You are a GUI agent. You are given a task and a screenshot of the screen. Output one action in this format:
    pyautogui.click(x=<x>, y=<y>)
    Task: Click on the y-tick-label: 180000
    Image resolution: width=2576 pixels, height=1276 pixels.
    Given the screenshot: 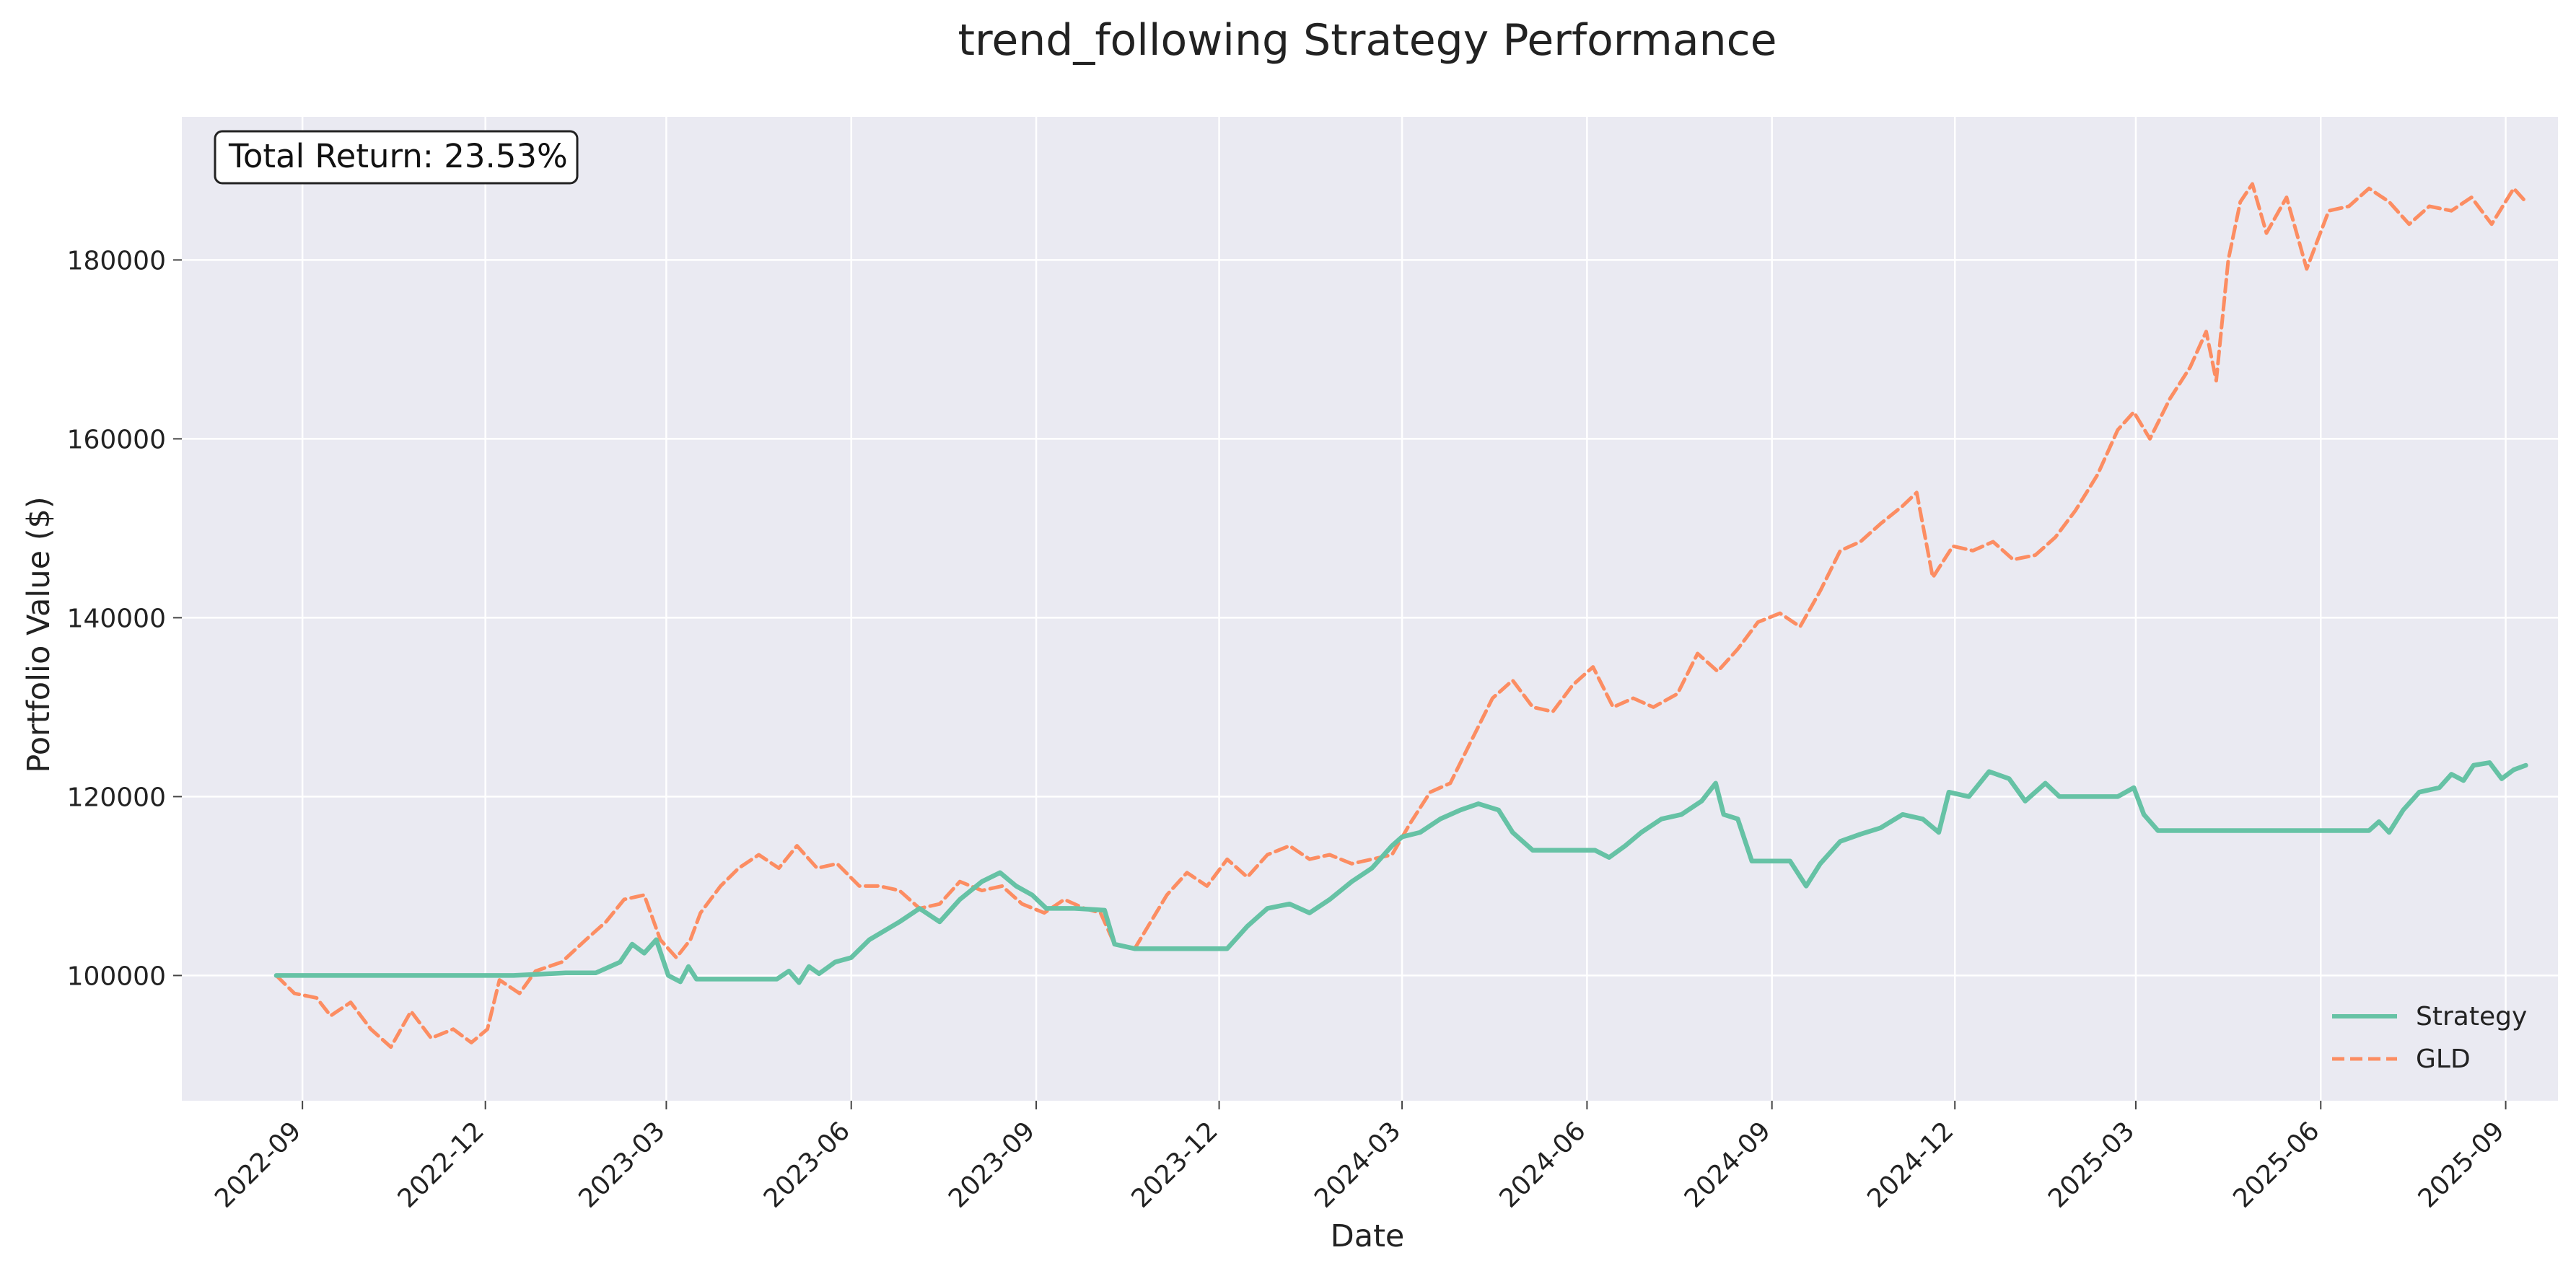 What is the action you would take?
    pyautogui.click(x=116, y=261)
    